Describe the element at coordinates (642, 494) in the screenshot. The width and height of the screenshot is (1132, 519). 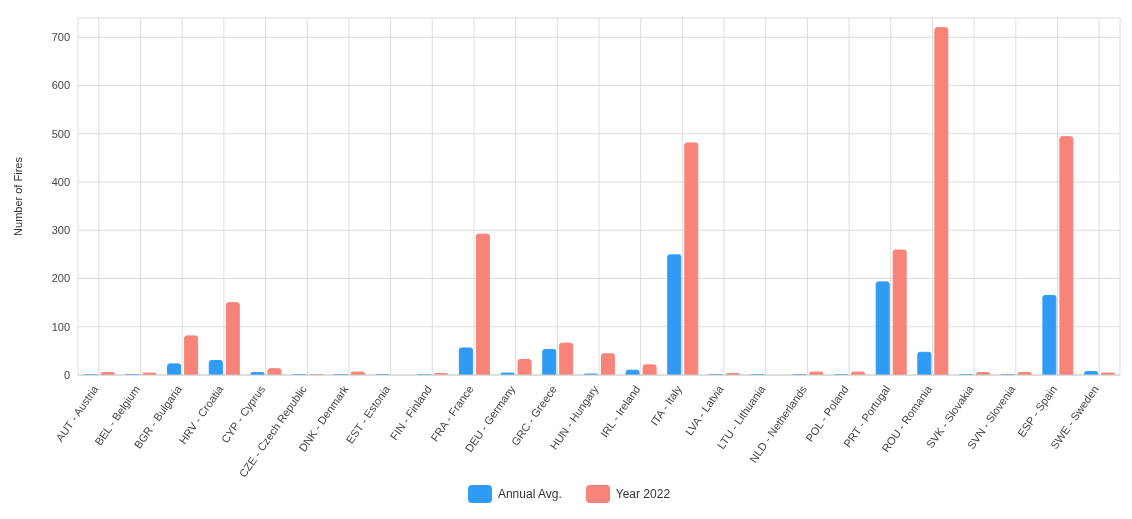
I see `legend-label: Year 2022` at that location.